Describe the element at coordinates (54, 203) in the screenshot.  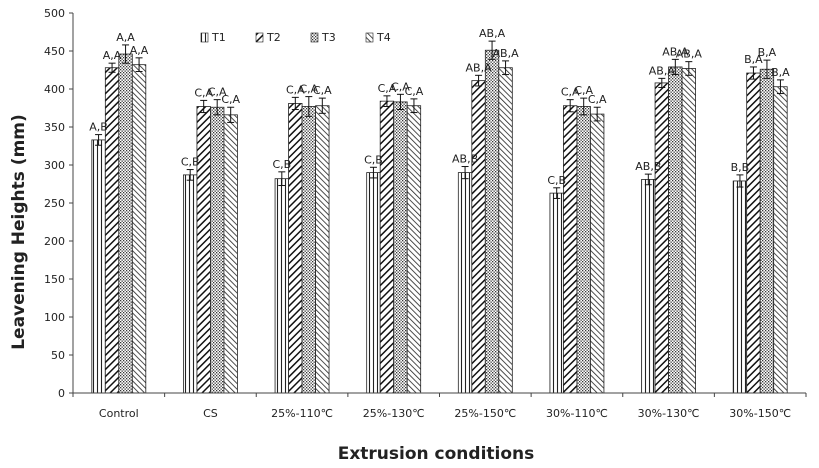
I see `y-tick-label: 250` at that location.